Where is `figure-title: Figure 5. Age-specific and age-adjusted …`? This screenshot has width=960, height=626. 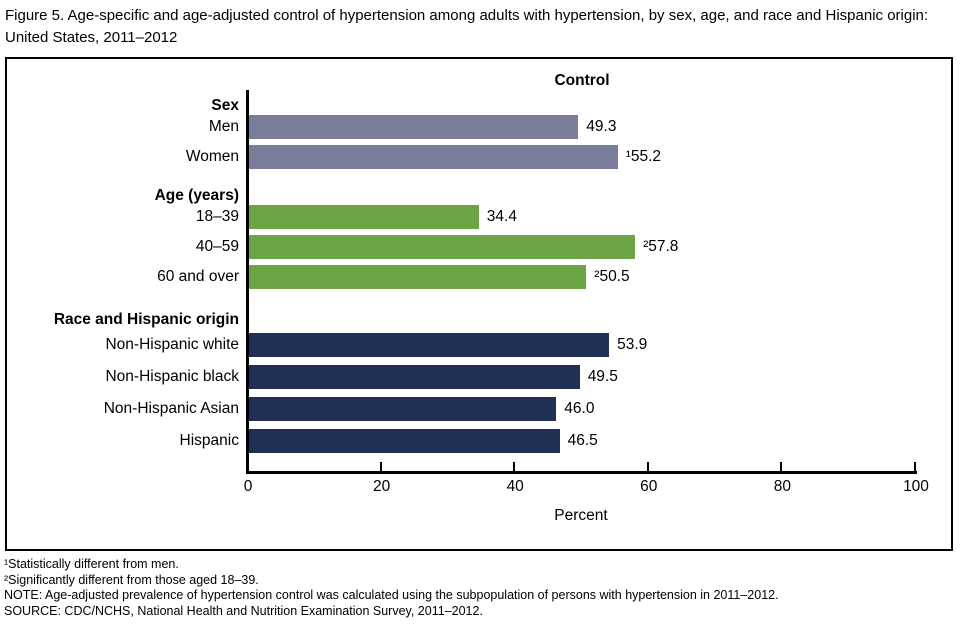
figure-title: Figure 5. Age-specific and age-adjusted … is located at coordinates (467, 26).